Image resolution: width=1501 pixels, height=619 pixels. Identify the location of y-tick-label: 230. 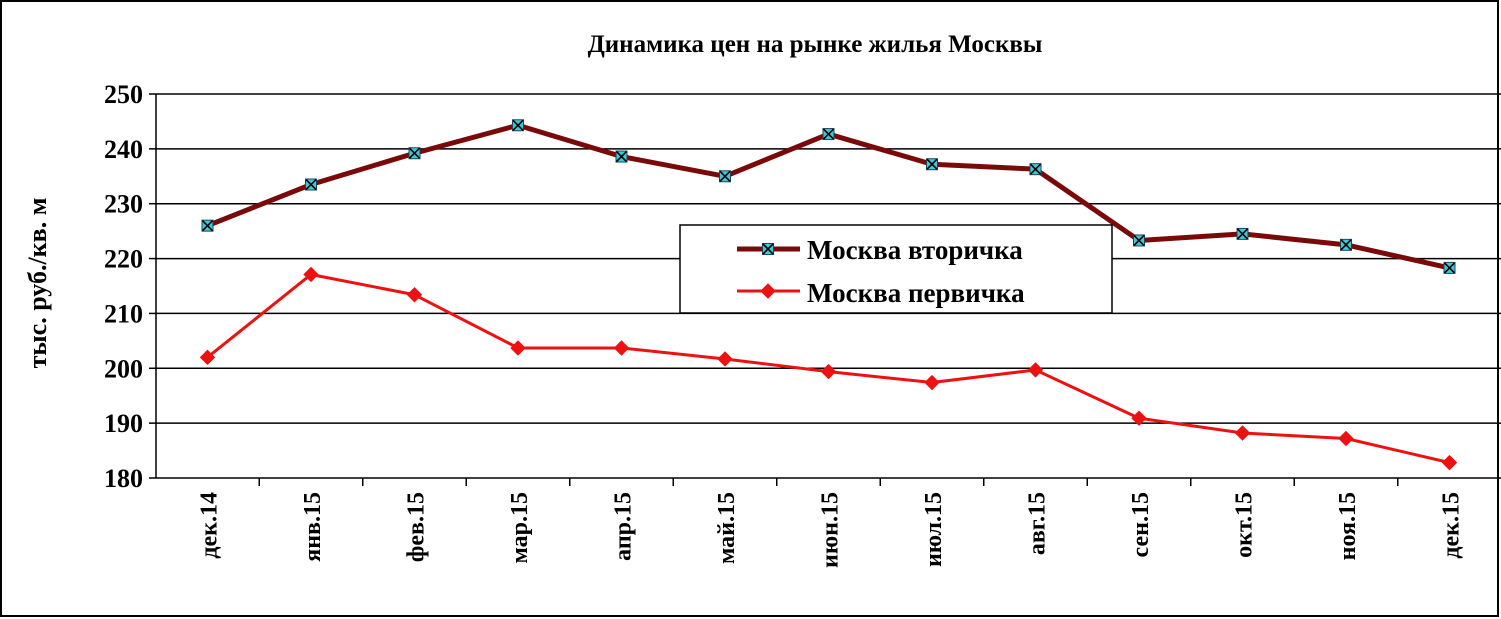
(123, 204).